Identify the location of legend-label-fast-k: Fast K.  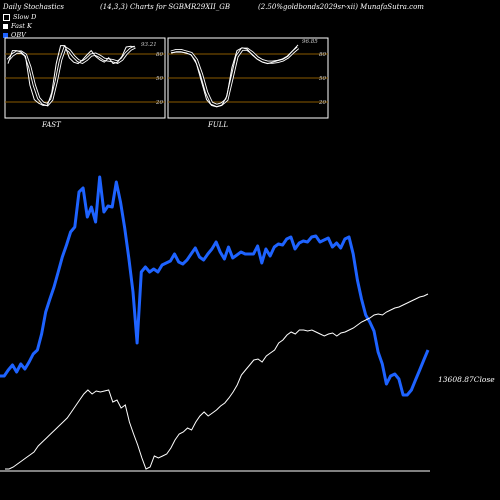
(21, 26).